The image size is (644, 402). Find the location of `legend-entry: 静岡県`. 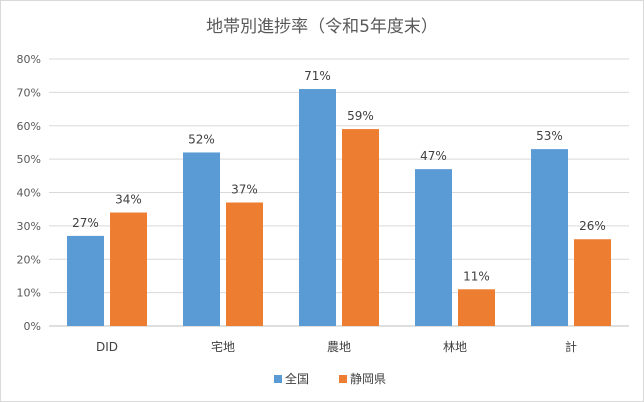

legend-entry: 静岡県 is located at coordinates (368, 379).